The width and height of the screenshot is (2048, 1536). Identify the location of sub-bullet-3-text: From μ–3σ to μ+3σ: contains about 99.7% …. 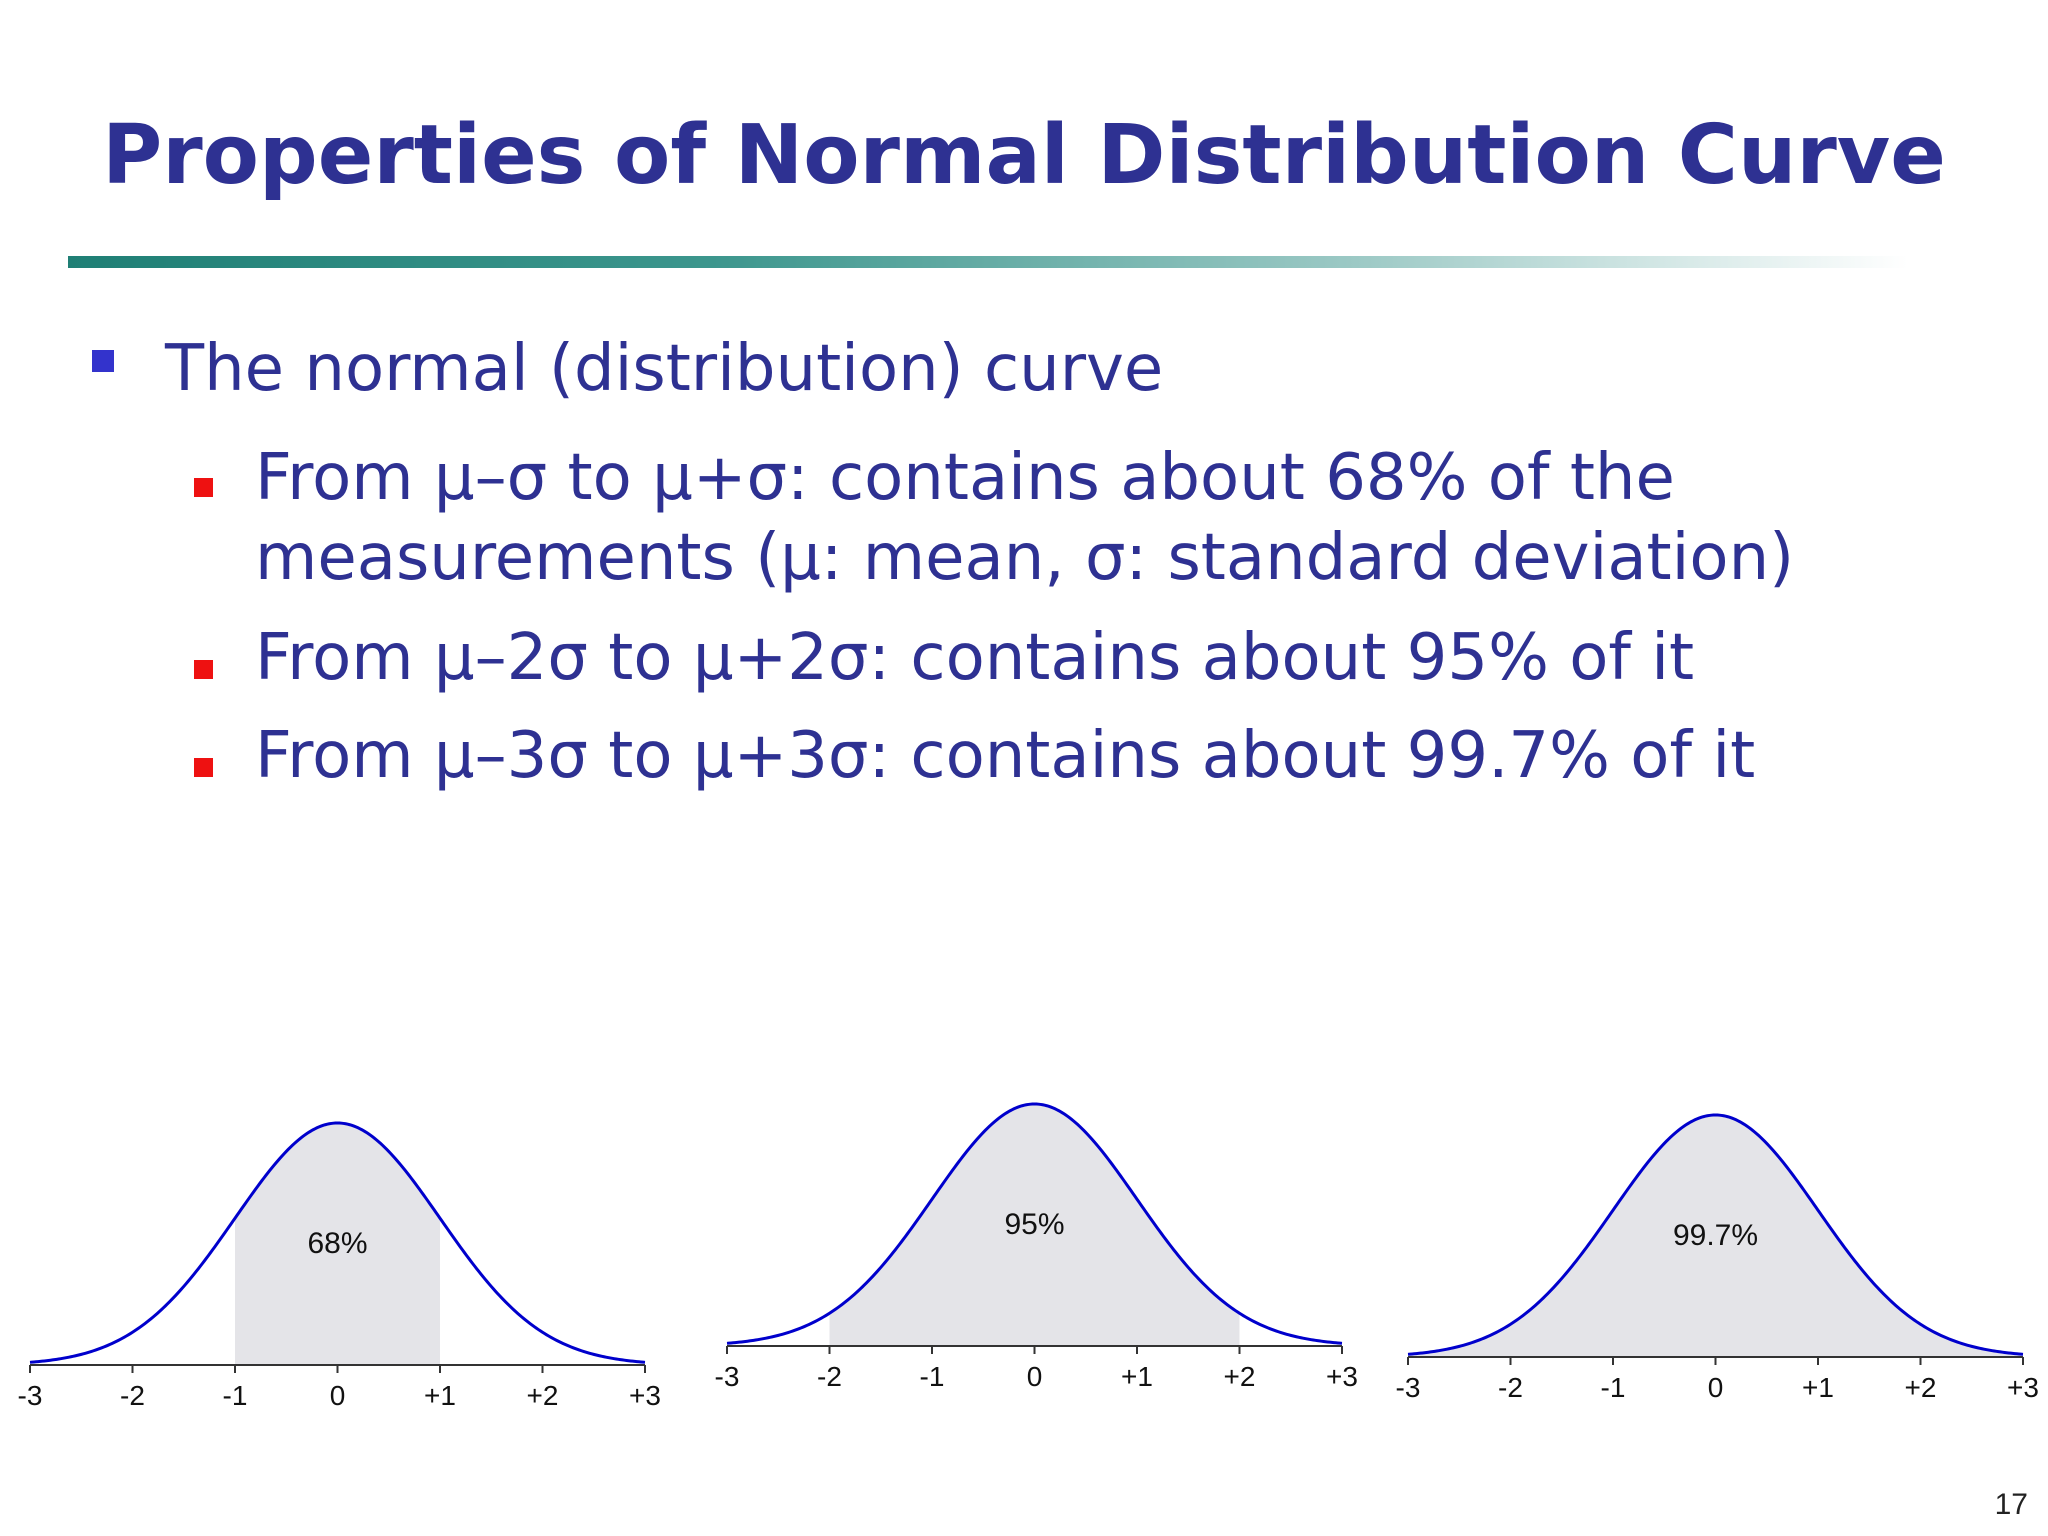
(1005, 756).